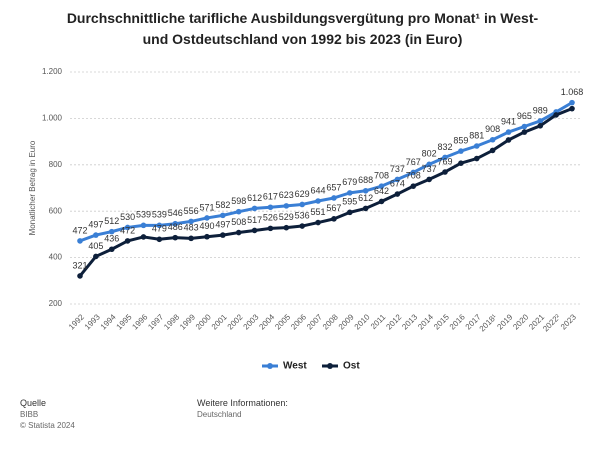 The width and height of the screenshot is (605, 449). I want to click on x-tick-label: 1994, so click(108, 321).